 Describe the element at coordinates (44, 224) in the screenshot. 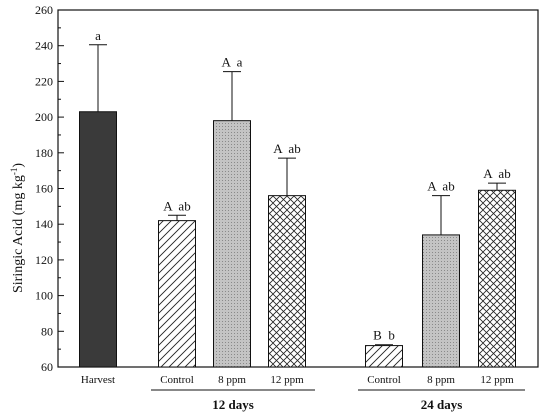

I see `y-tick-label: 140` at that location.